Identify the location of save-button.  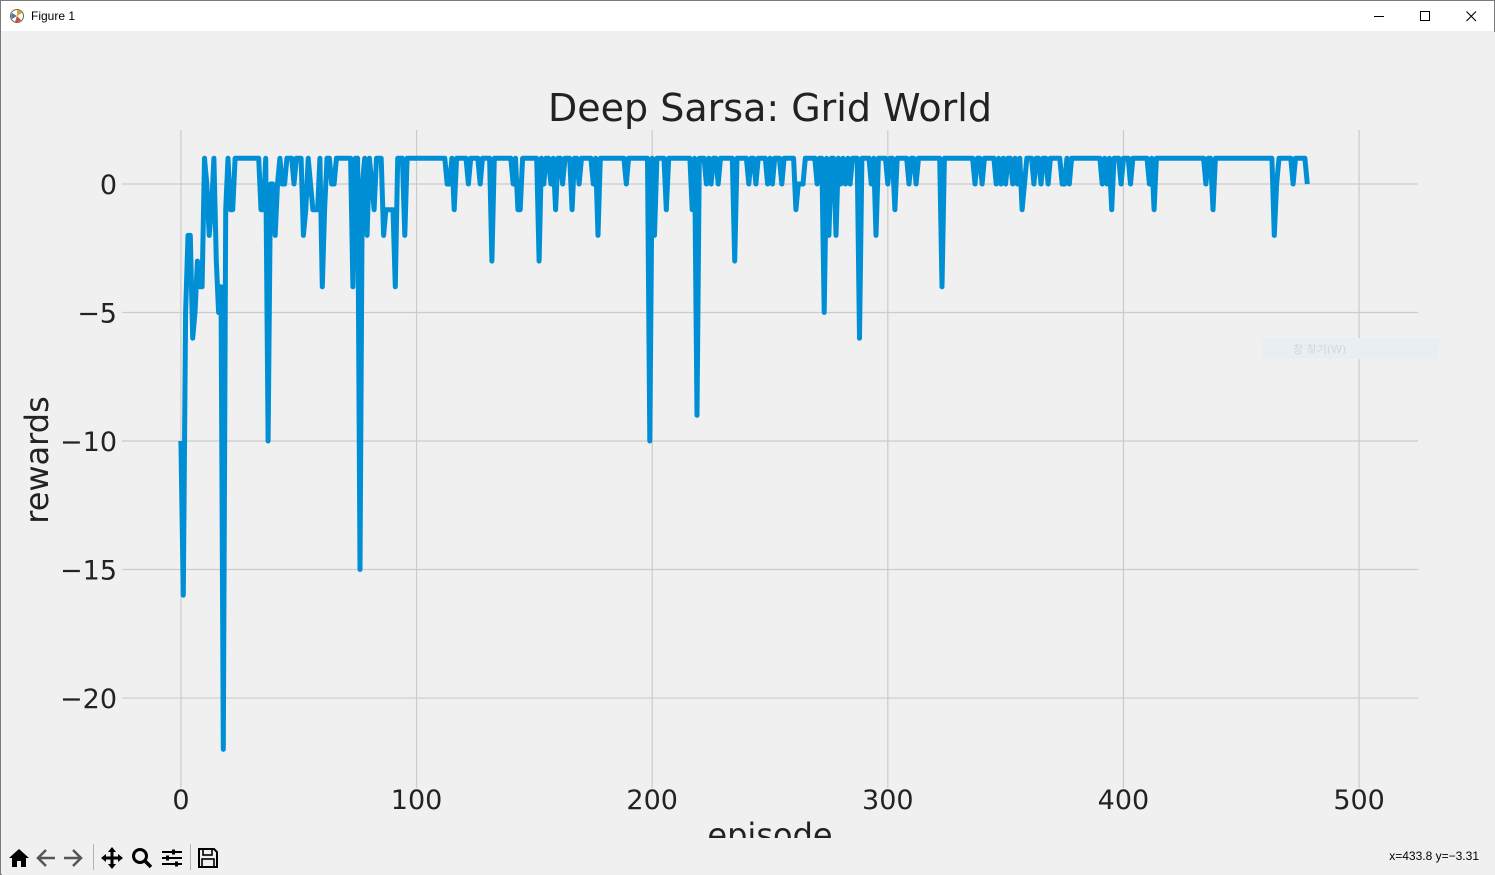
(208, 858).